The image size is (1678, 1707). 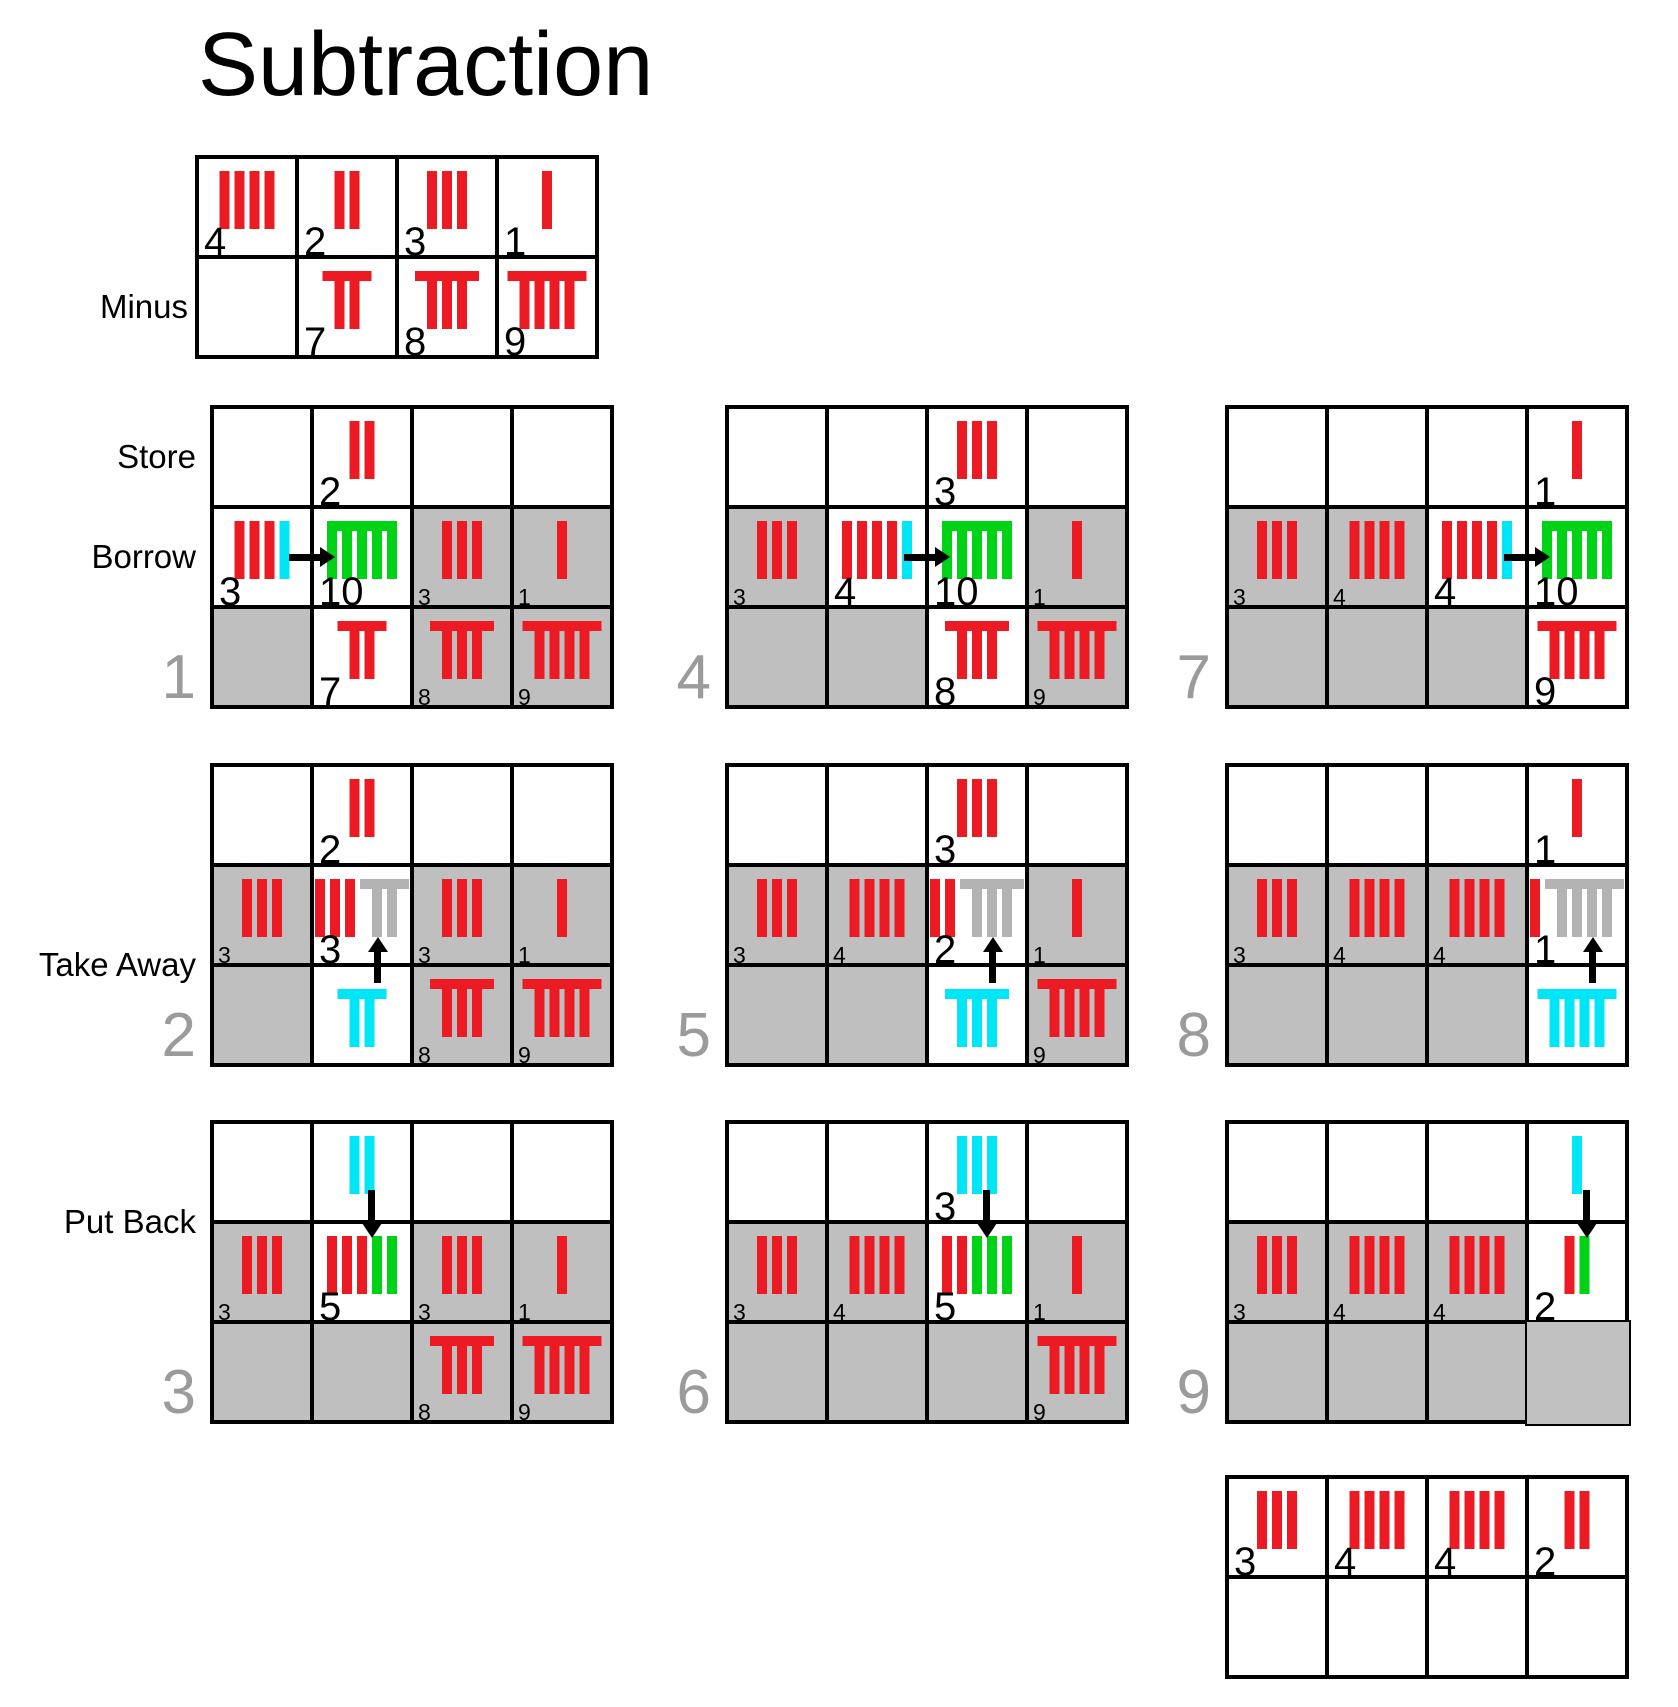 I want to click on grid-cell: 2, so click(x=1577, y=1275).